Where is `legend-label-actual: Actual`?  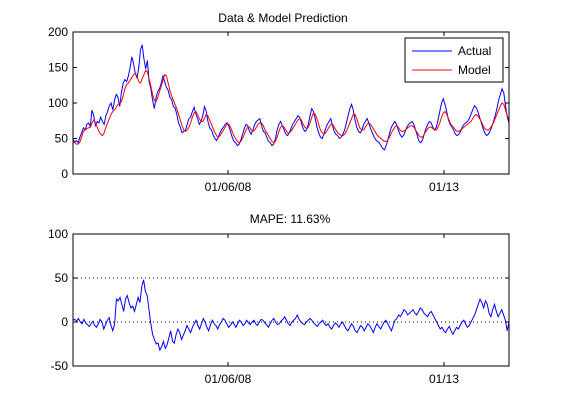
legend-label-actual: Actual is located at coordinates (474, 51).